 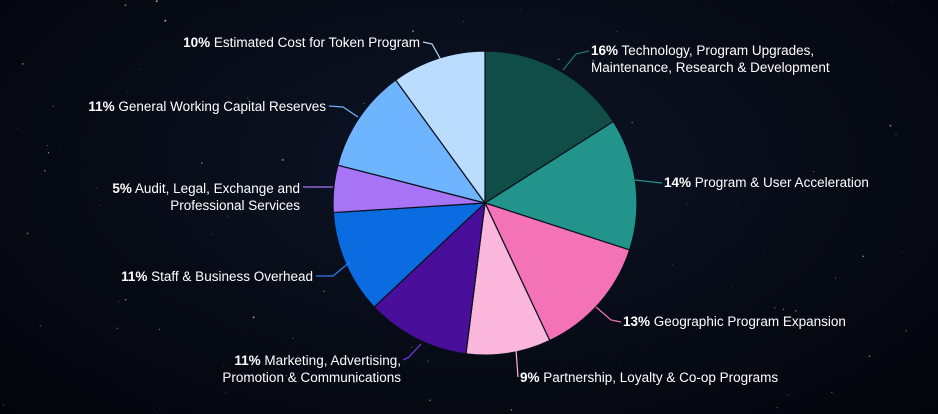 I want to click on slice-label-8: 11% General Working Capital Reserves, so click(x=207, y=106).